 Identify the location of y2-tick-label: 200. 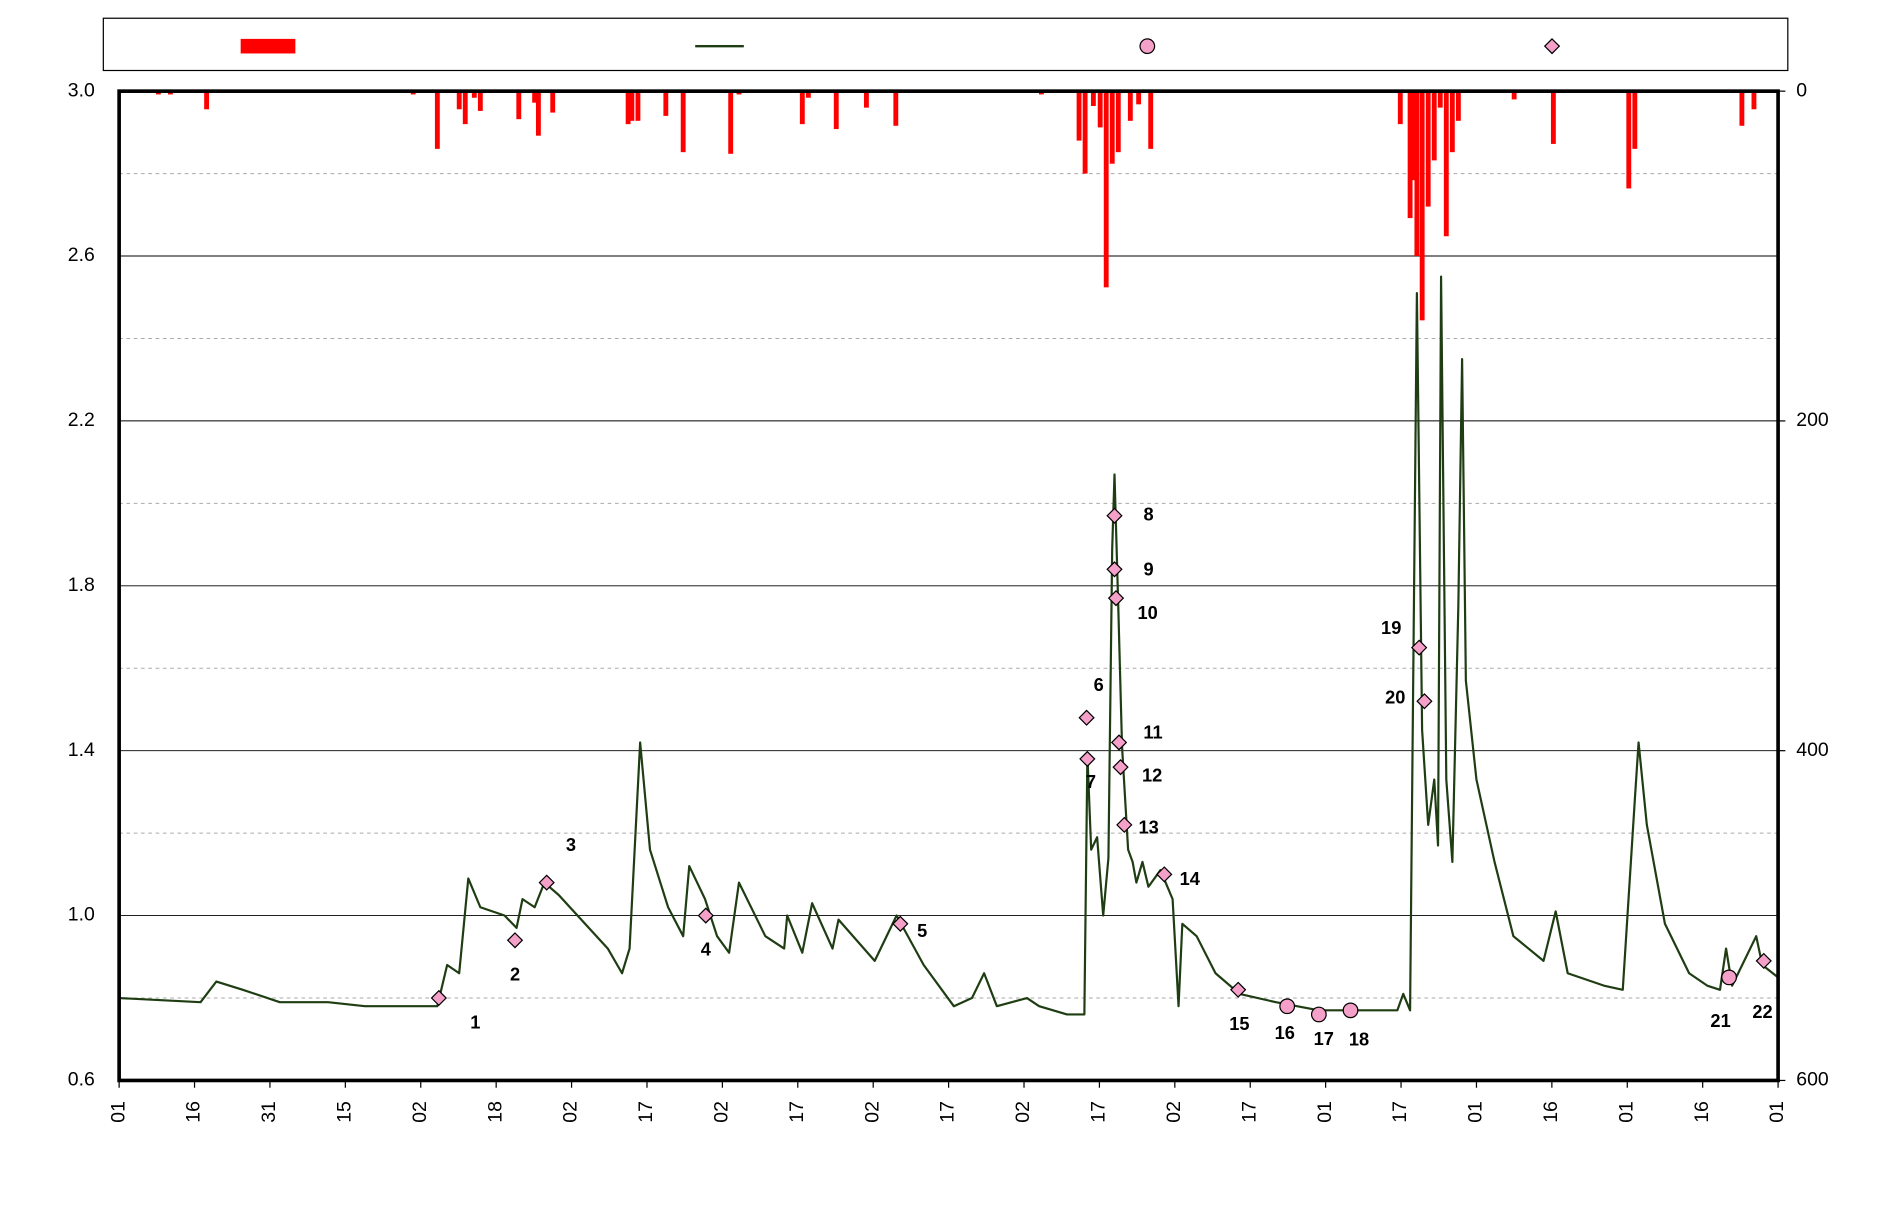
(1812, 420).